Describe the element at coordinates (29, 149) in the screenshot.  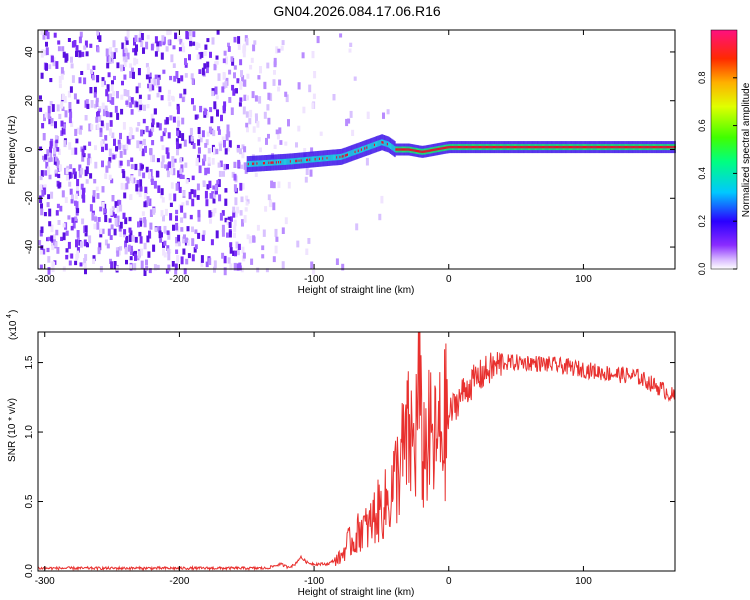
I see `y-tick-label: 0` at that location.